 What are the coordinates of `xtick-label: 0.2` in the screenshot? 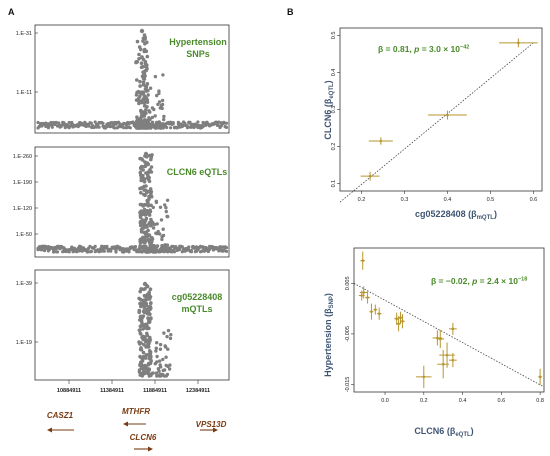 It's located at (362, 200).